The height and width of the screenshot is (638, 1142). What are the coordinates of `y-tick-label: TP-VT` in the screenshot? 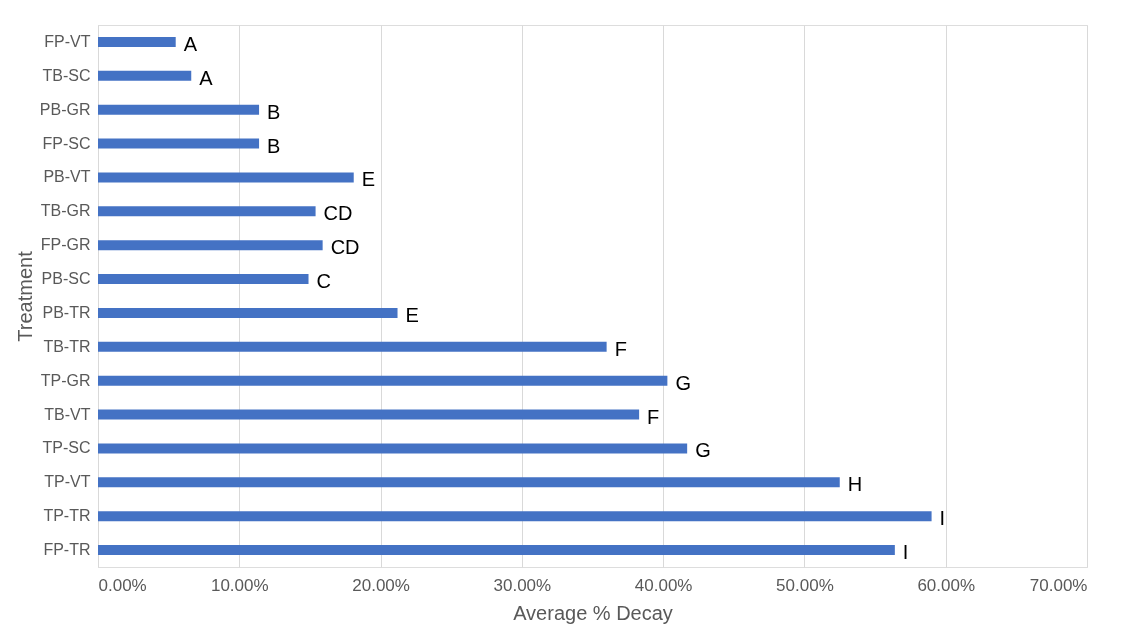 It's located at (67, 482).